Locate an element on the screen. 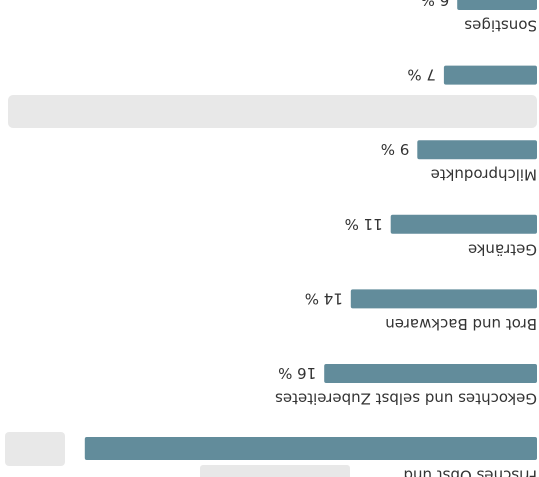 The image size is (539, 477). value-label: 9 % is located at coordinates (395, 149).